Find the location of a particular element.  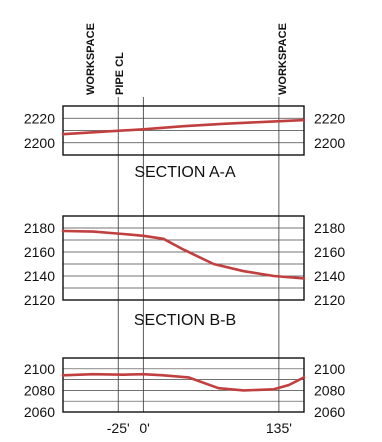

pipe-cl-label: PIPE CL is located at coordinates (120, 73).